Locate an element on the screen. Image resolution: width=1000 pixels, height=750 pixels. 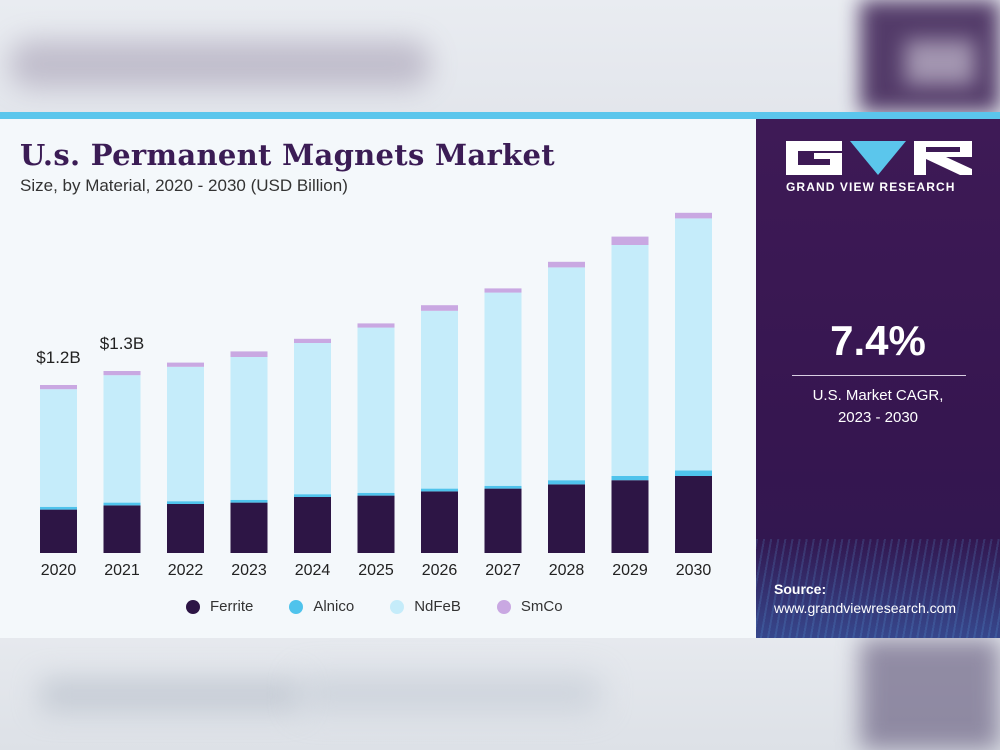
legend-label: SmCo is located at coordinates (541, 606).